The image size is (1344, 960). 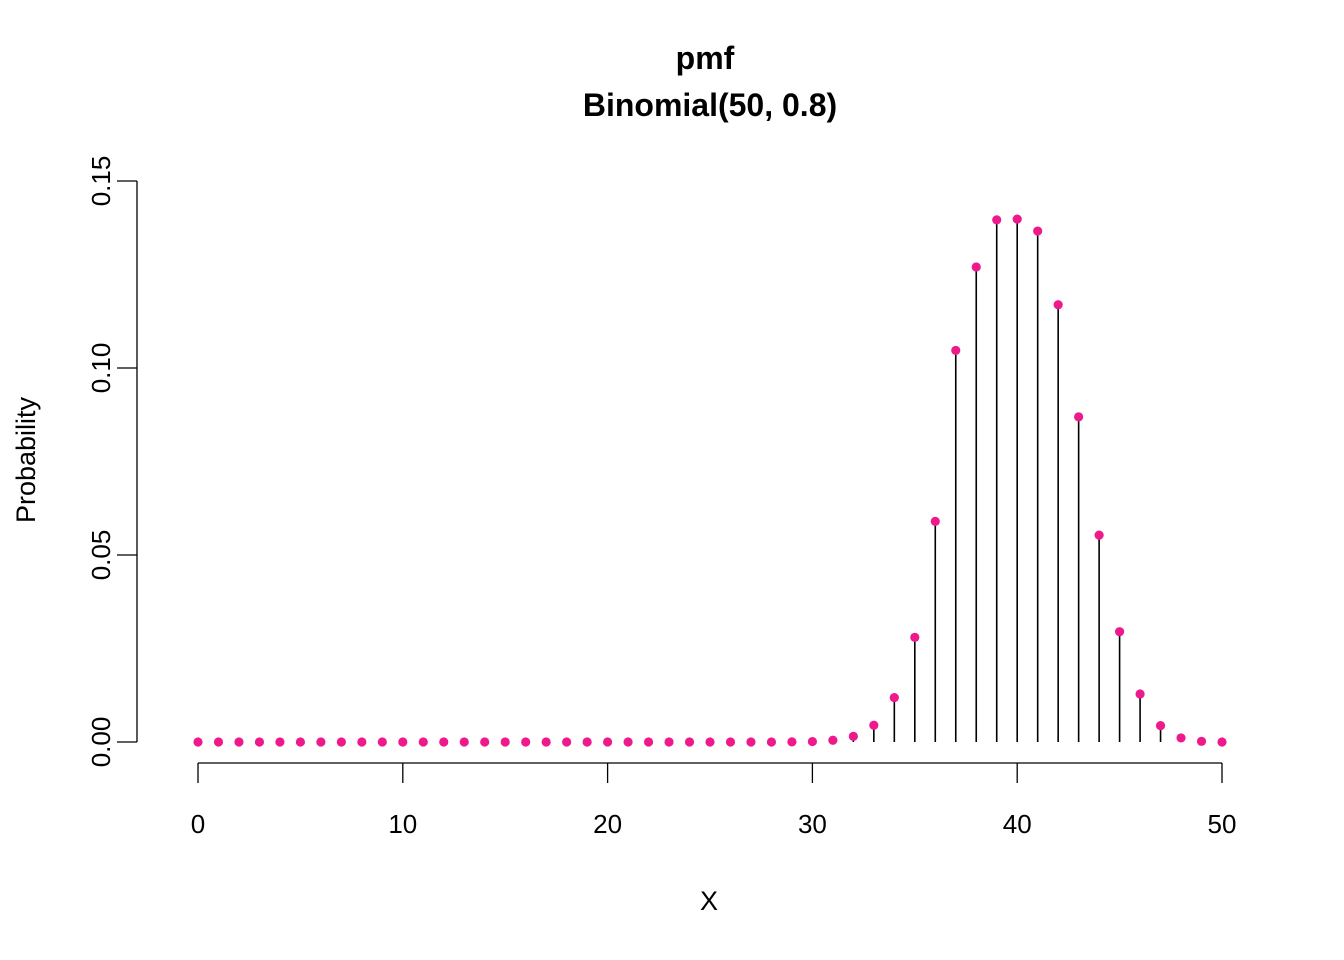 What do you see at coordinates (101, 181) in the screenshot?
I see `y-tick-label-3: 0.15` at bounding box center [101, 181].